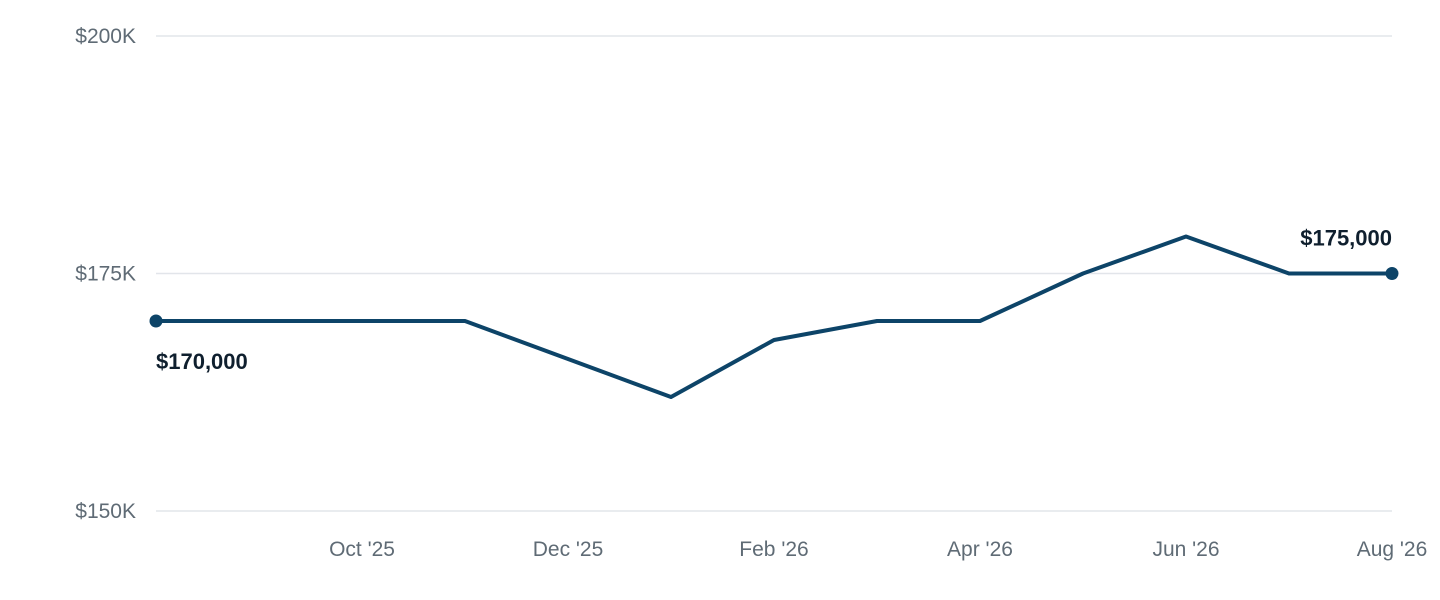 This screenshot has width=1440, height=600. Describe the element at coordinates (1392, 549) in the screenshot. I see `x-tick-label: Aug '26` at that location.